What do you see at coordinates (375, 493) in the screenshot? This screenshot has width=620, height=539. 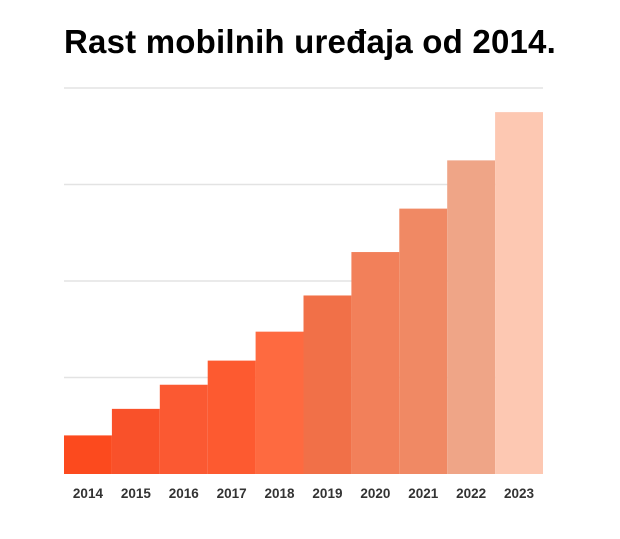 I see `x-tick-label-2020: 2020` at bounding box center [375, 493].